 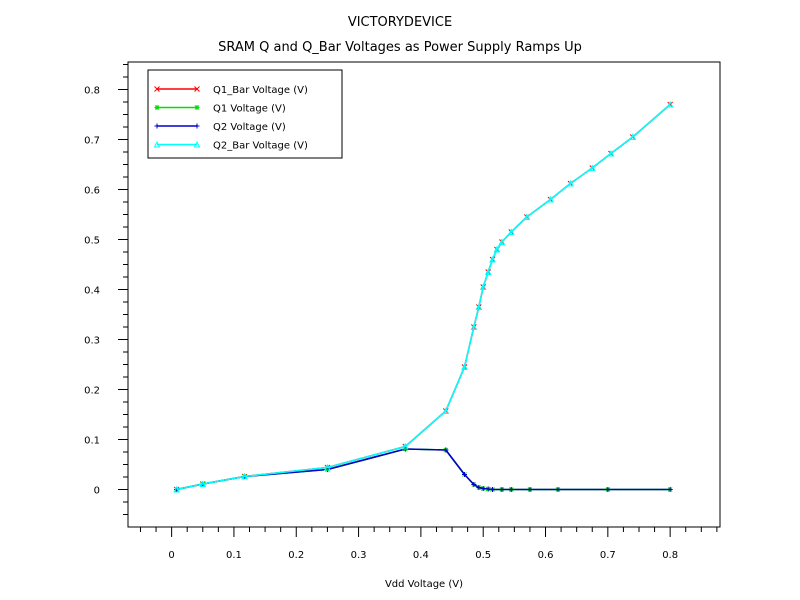 What do you see at coordinates (92, 141) in the screenshot?
I see `y-tick-label: 0.7` at bounding box center [92, 141].